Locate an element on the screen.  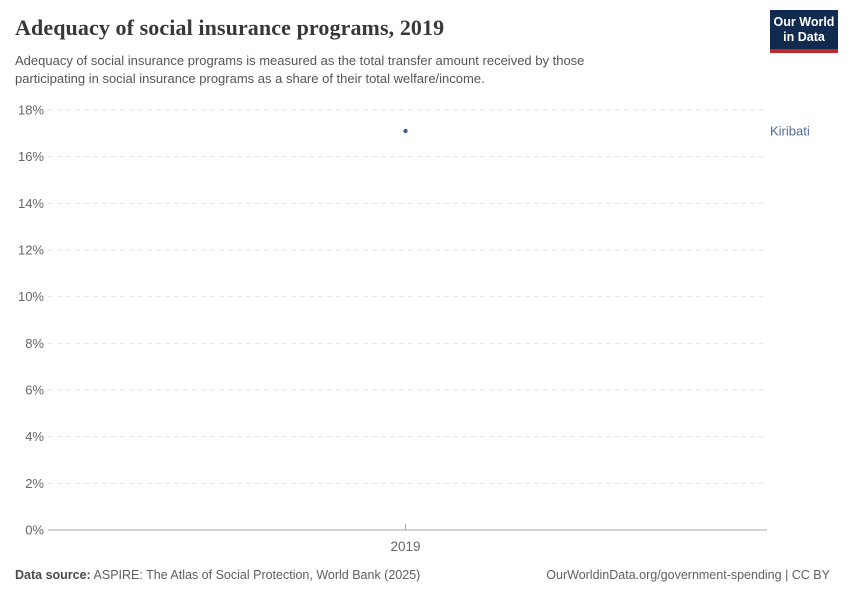
y-axis-tick-label: 14% is located at coordinates (31, 203).